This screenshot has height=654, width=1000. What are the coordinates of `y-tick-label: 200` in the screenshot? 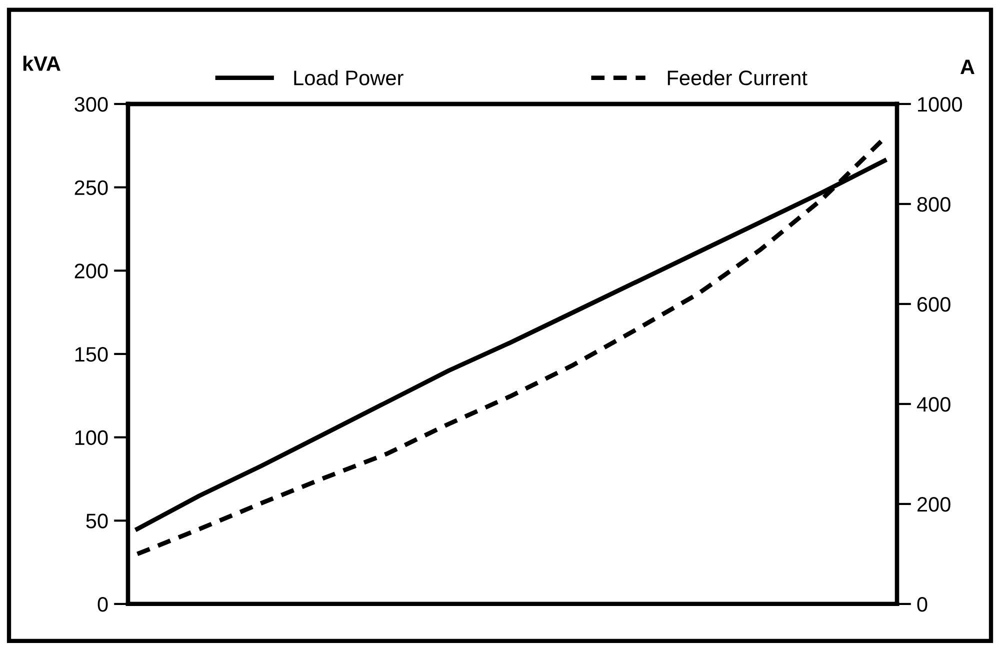 It's located at (91, 271).